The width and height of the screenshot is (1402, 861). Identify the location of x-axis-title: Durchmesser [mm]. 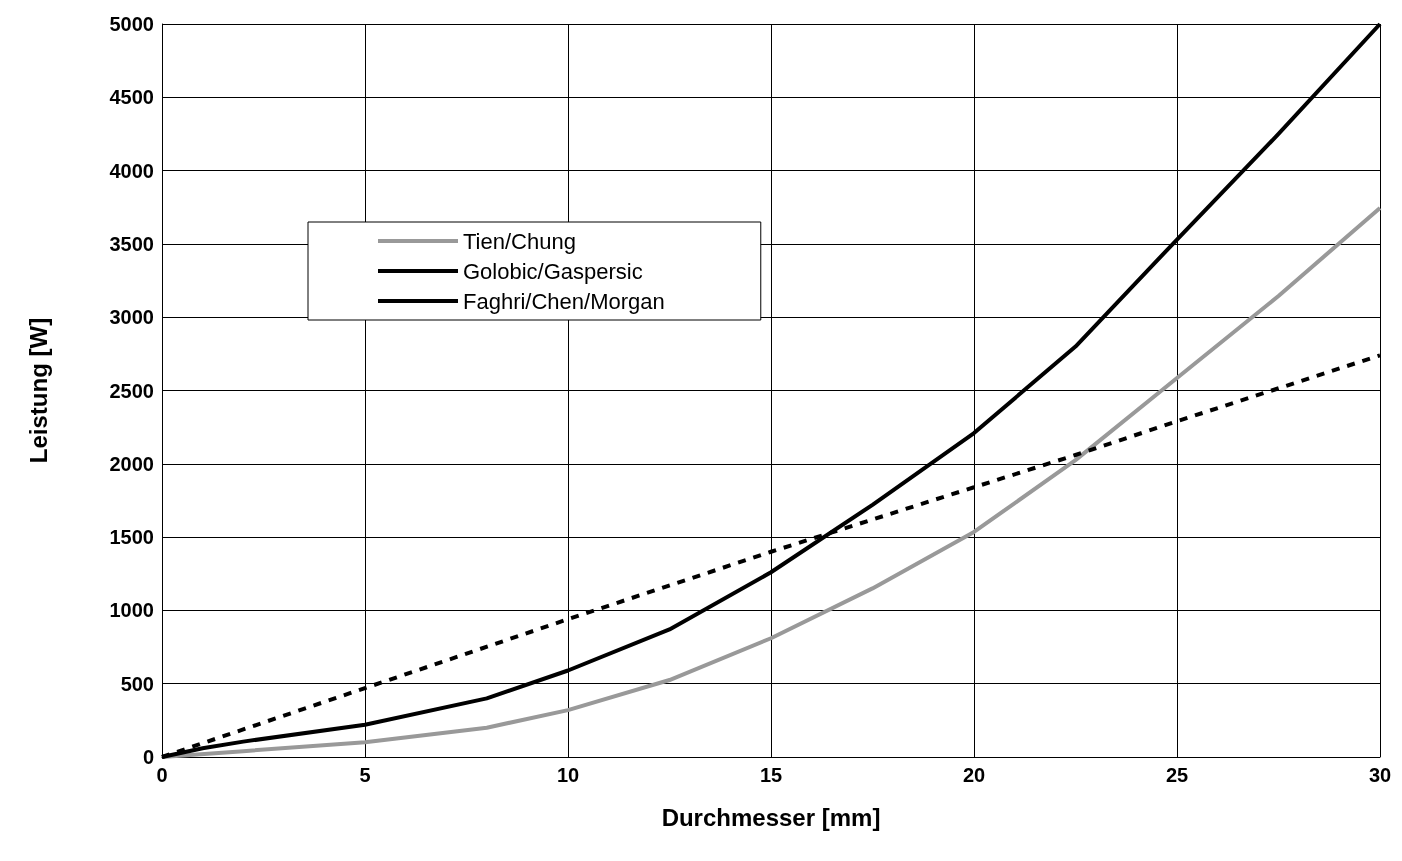
(771, 817).